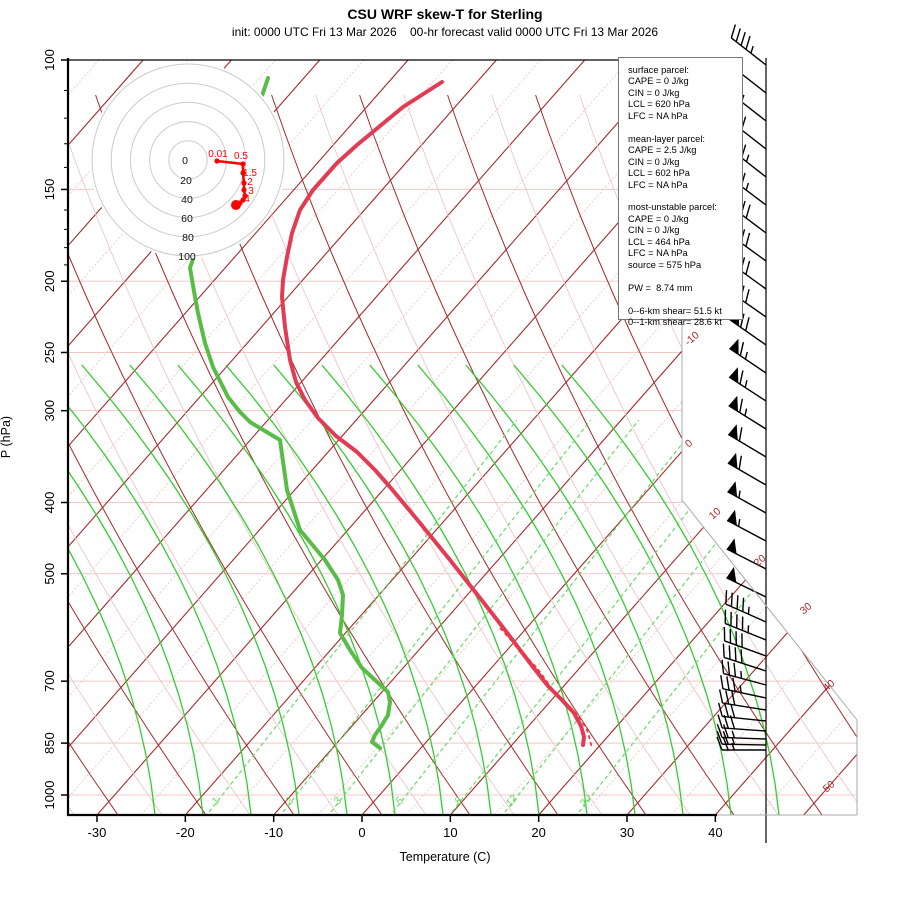 The width and height of the screenshot is (900, 900). What do you see at coordinates (6, 437) in the screenshot?
I see `y-axis-label: P (hPa)` at bounding box center [6, 437].